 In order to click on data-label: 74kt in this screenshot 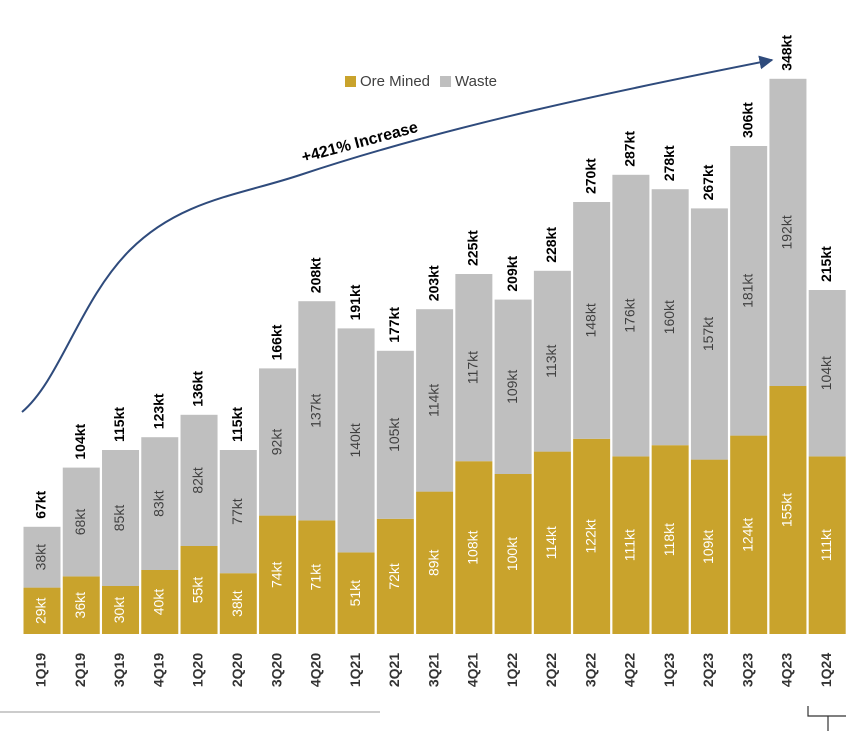, I will do `click(276, 574)`.